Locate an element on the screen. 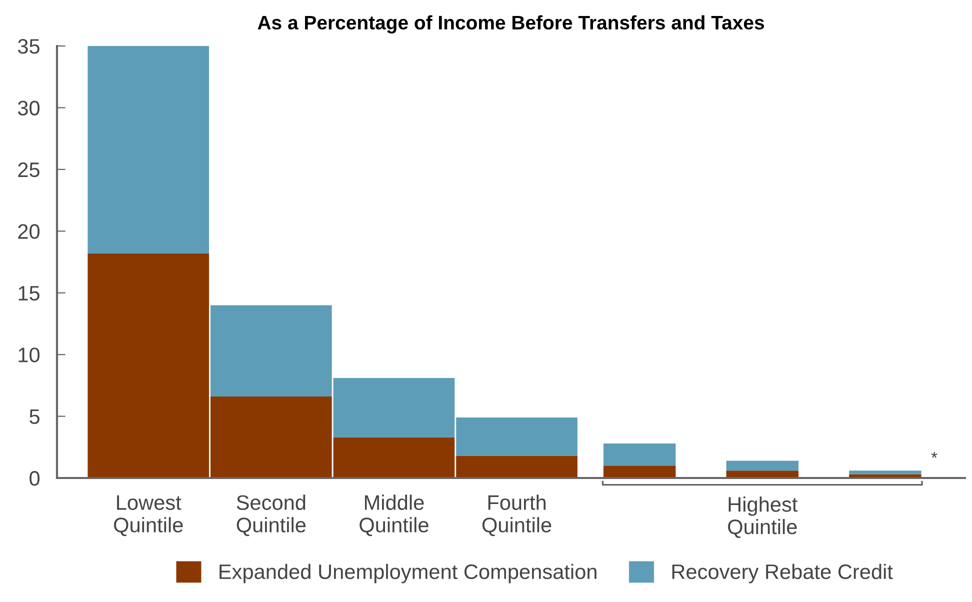 This screenshot has width=972, height=602. y-tick-label: 30 is located at coordinates (29, 108).